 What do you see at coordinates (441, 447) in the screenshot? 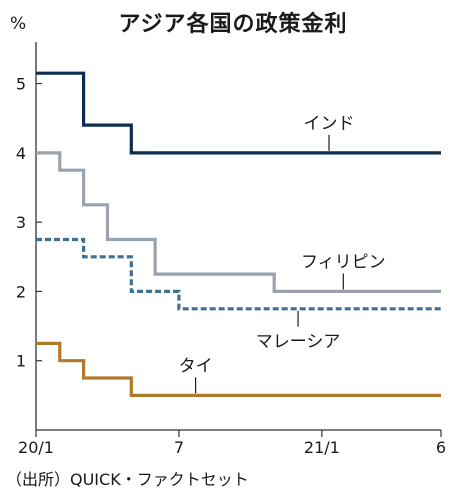
I see `x-tick-label: 6` at bounding box center [441, 447].